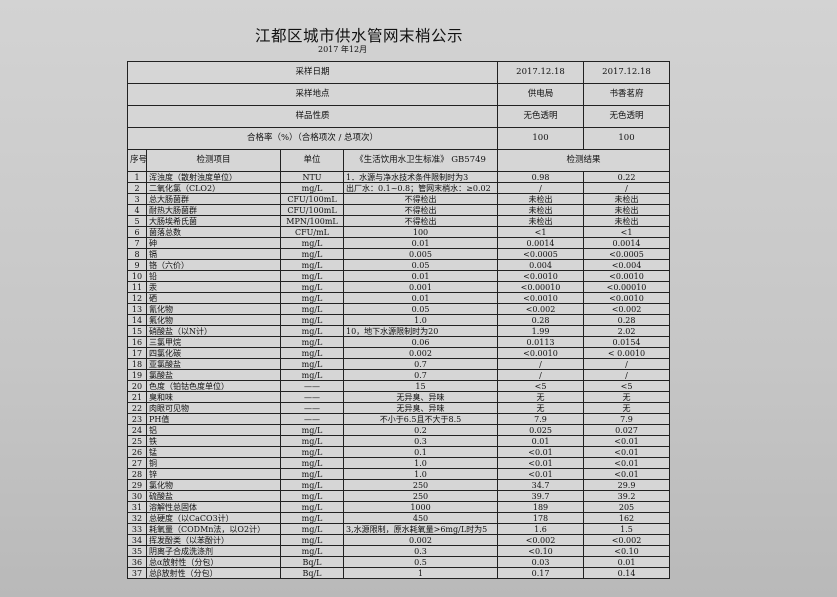  Describe the element at coordinates (398, 72) in the screenshot. I see `header-row-sampling-date: 采样日期 2017.12.18 2017.12.18` at that location.